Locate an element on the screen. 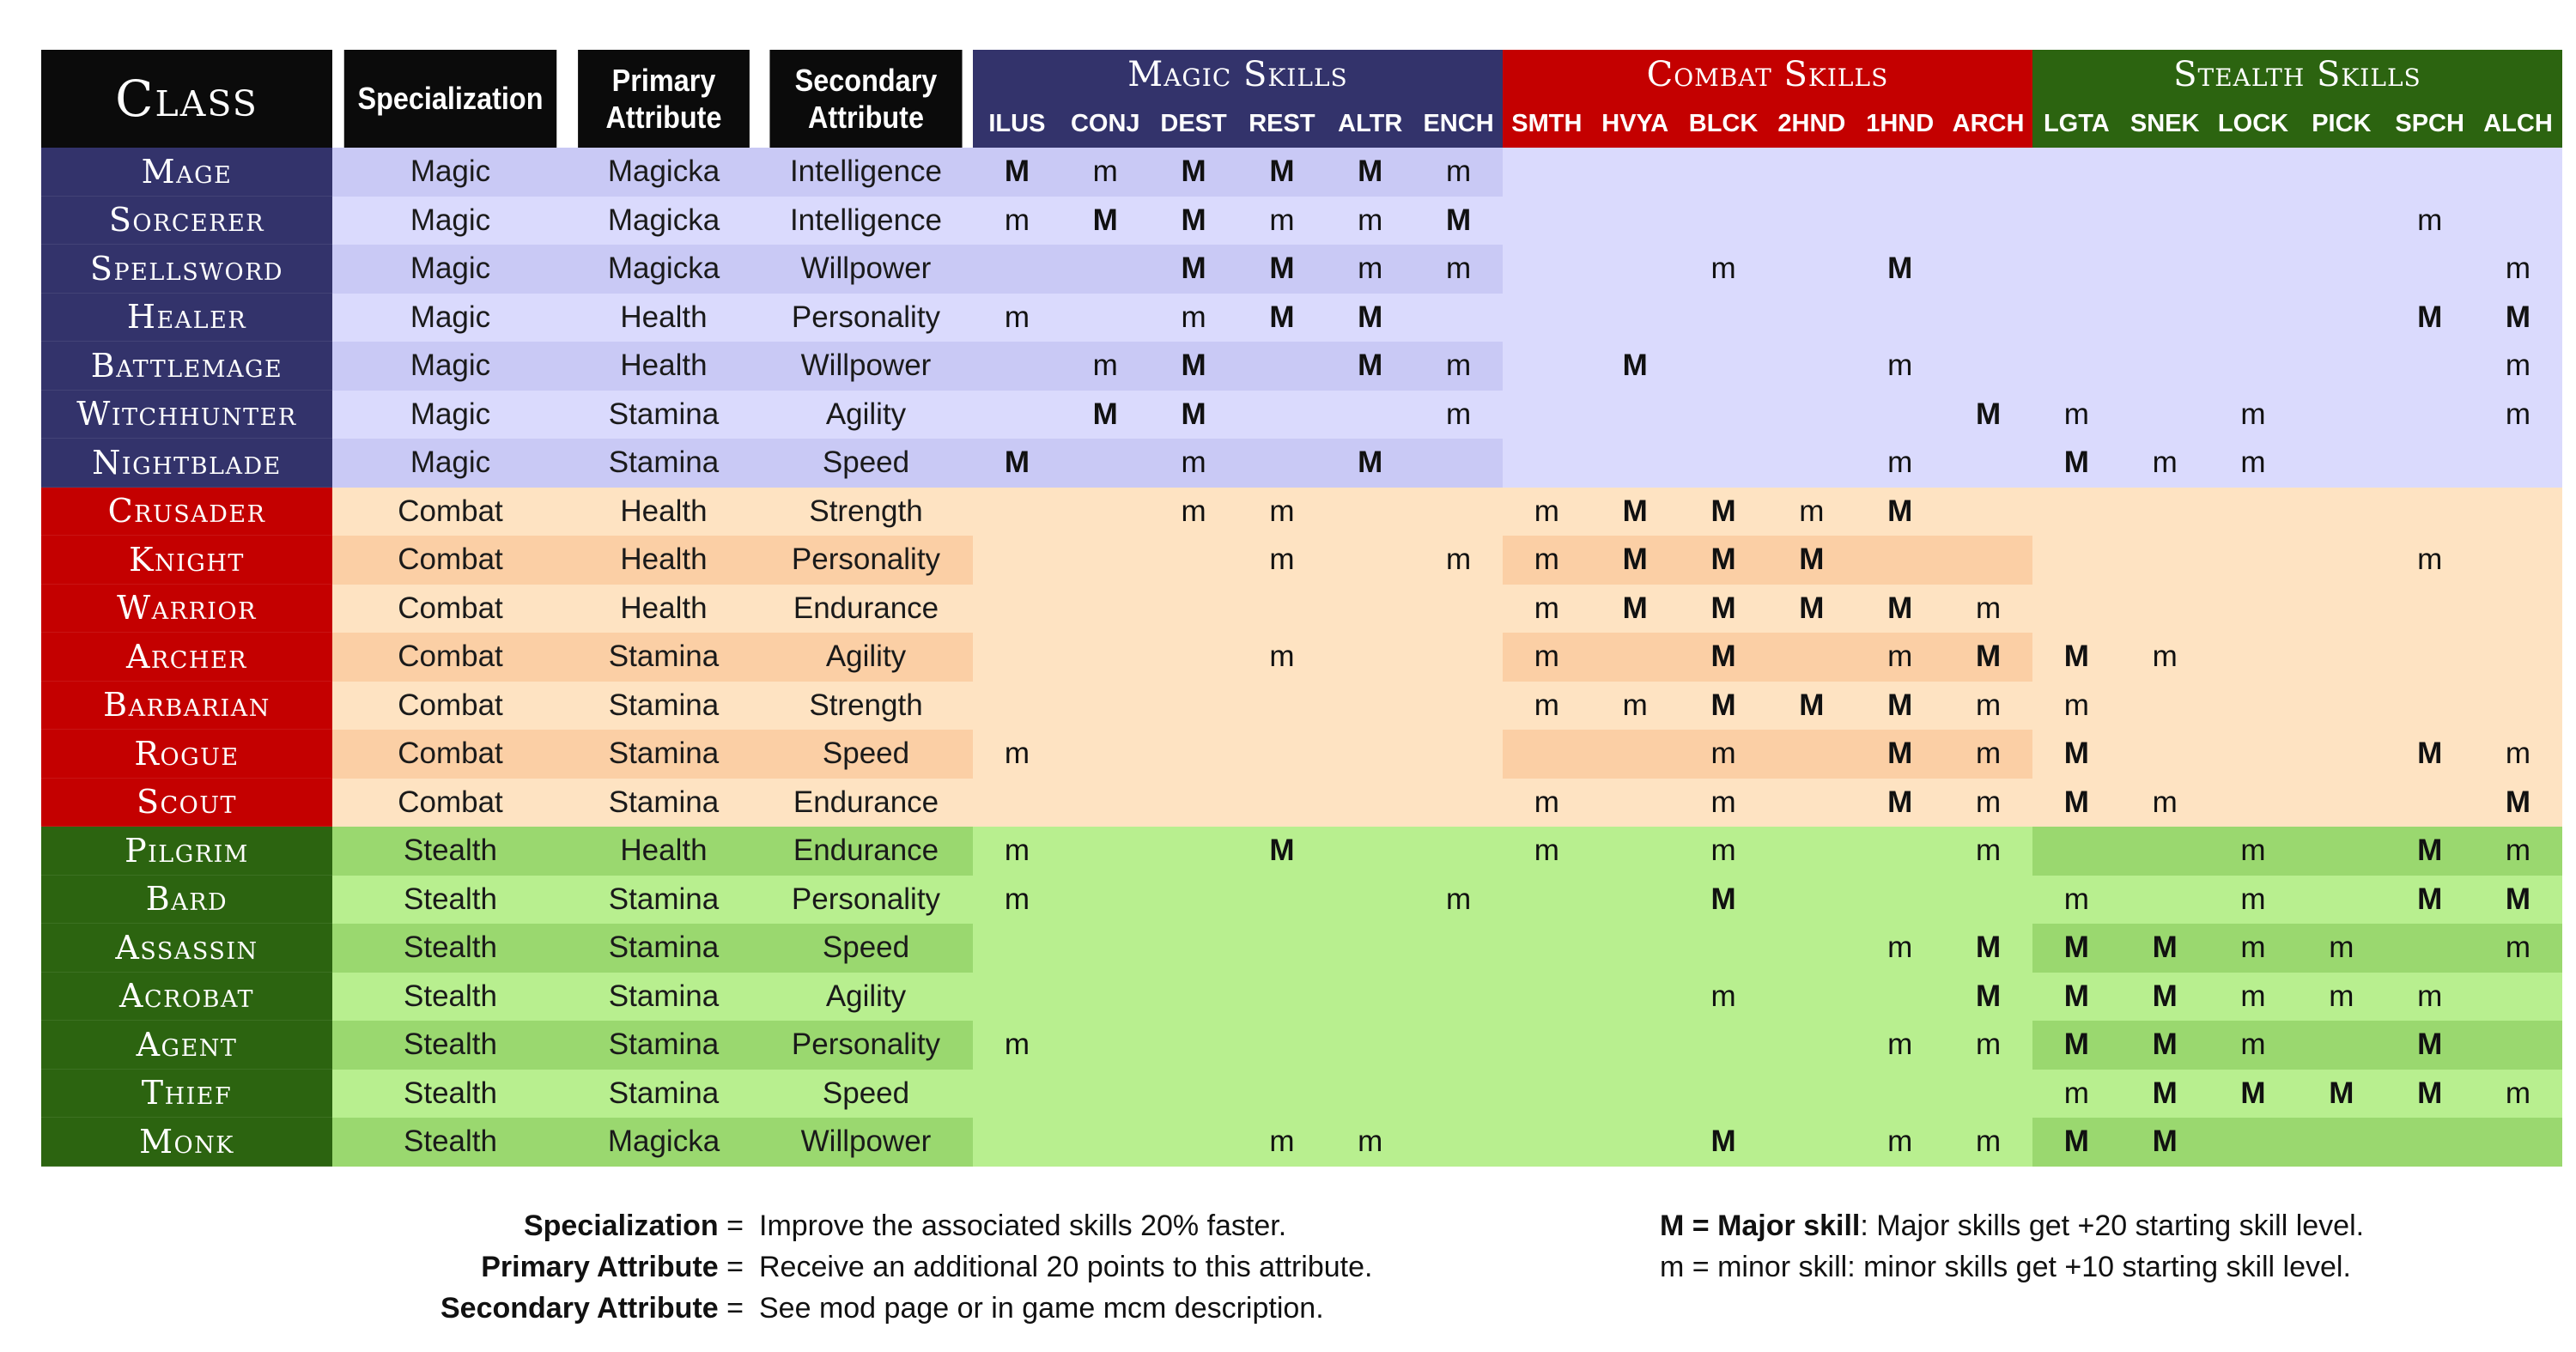  secondary-attribute-cell: Speed is located at coordinates (866, 1093).